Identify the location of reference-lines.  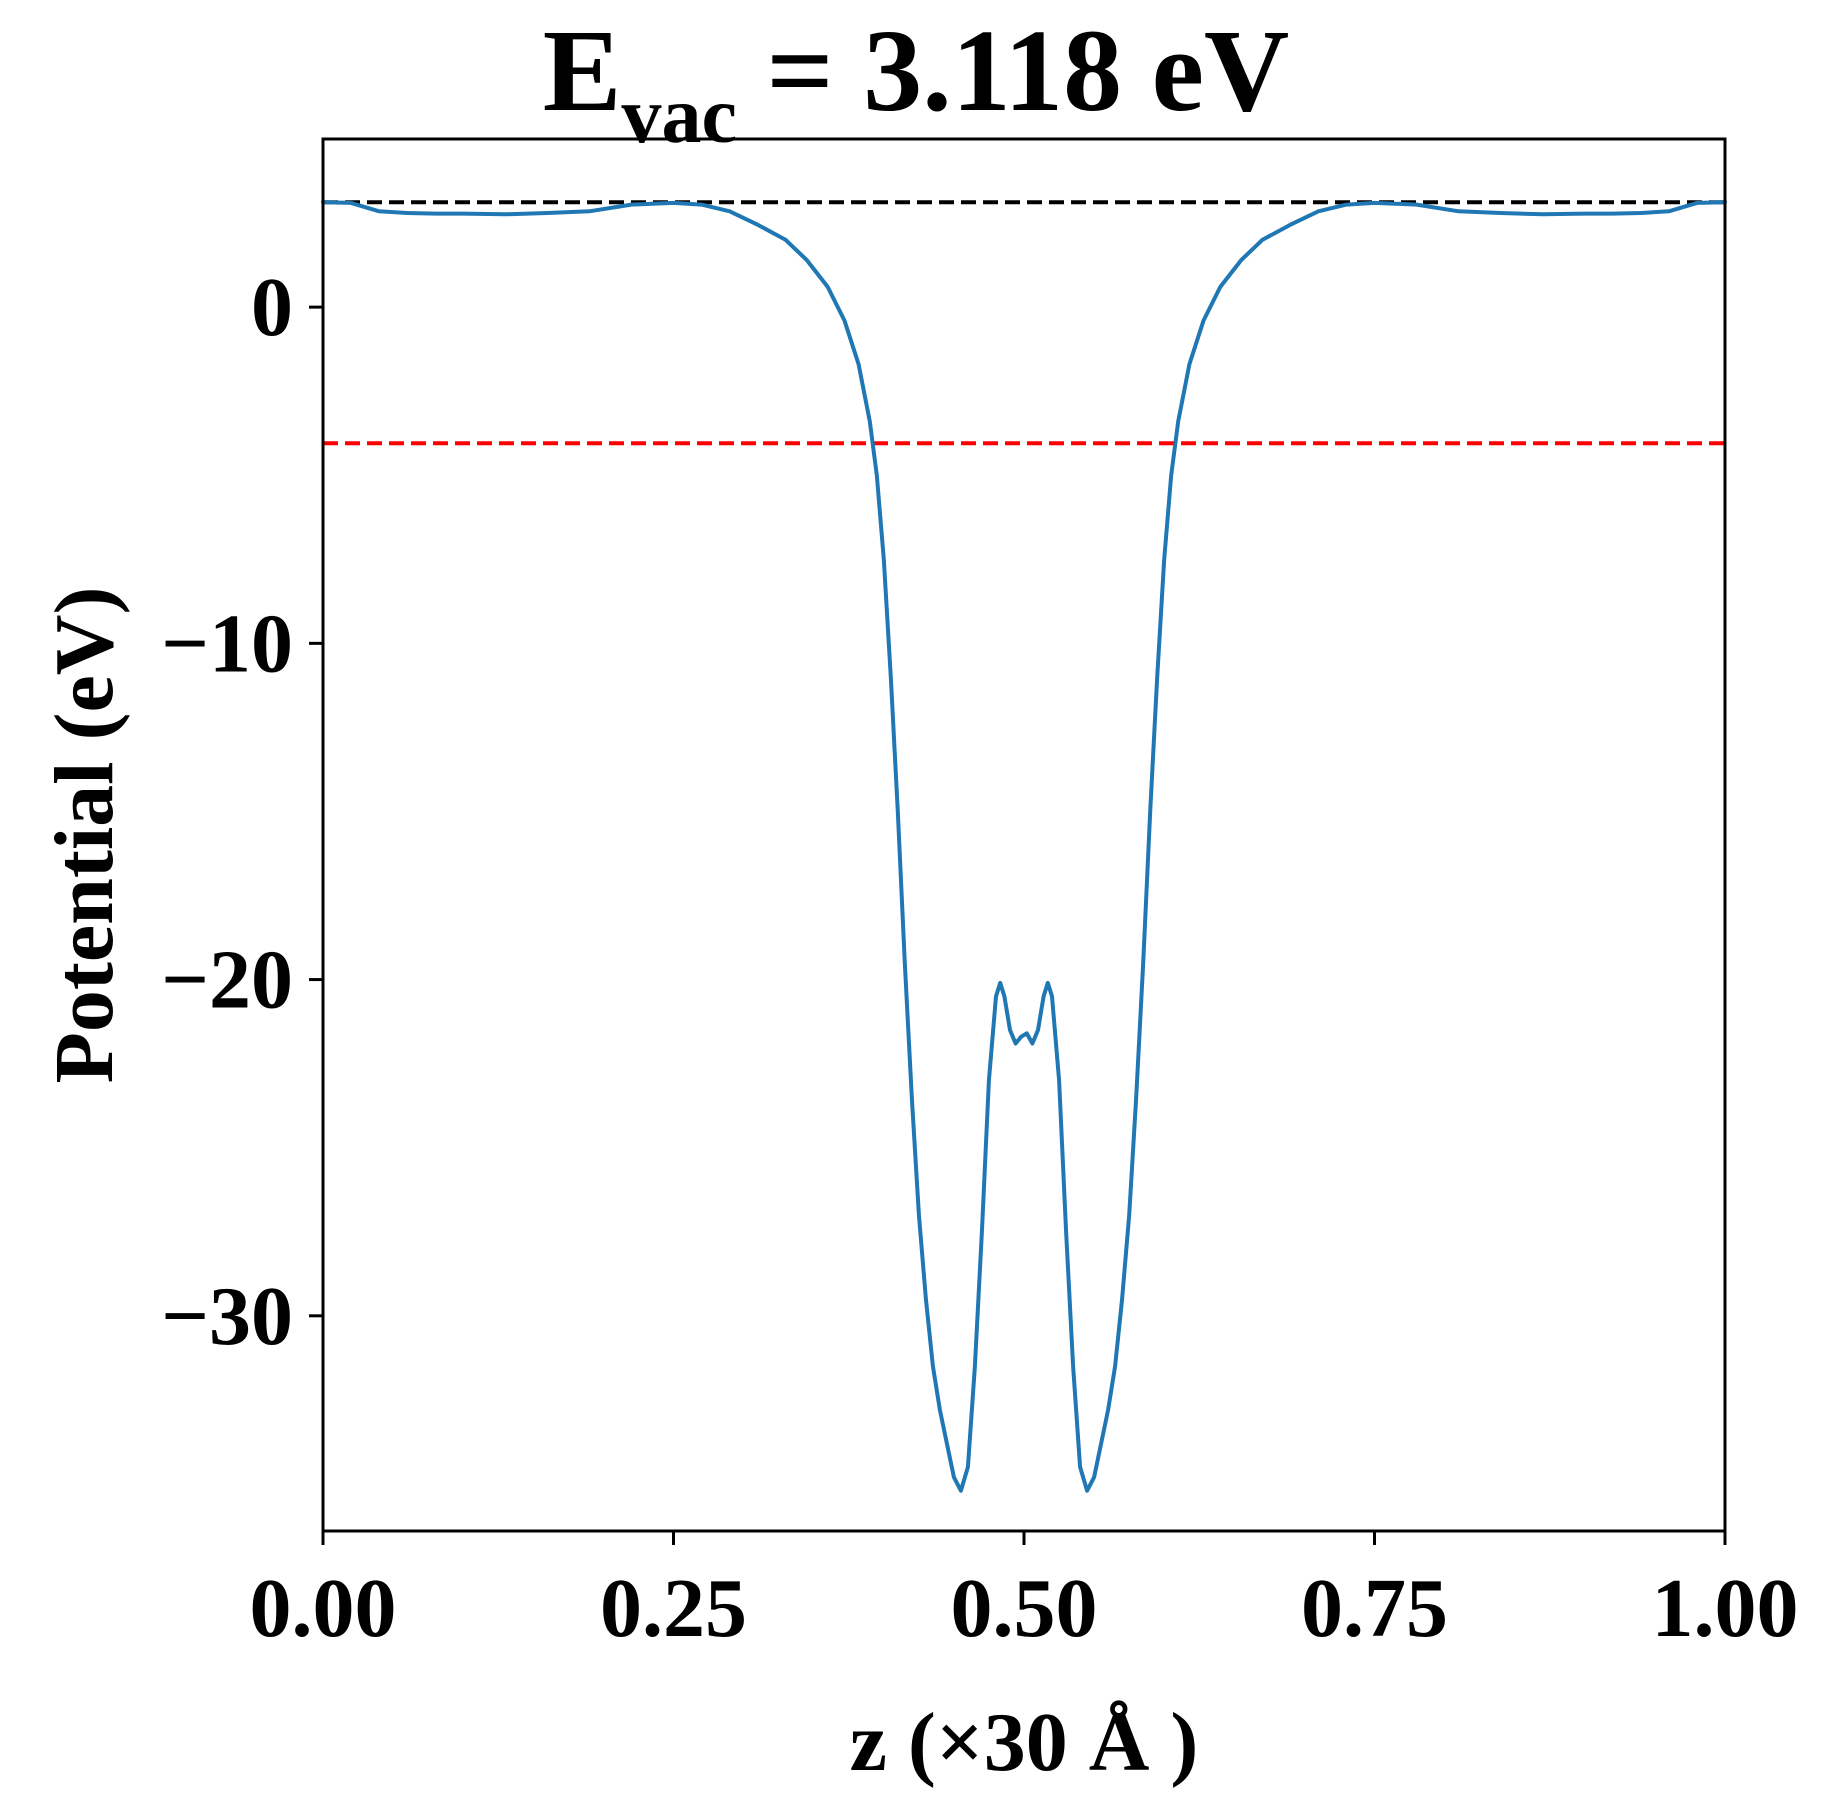
(1024, 323).